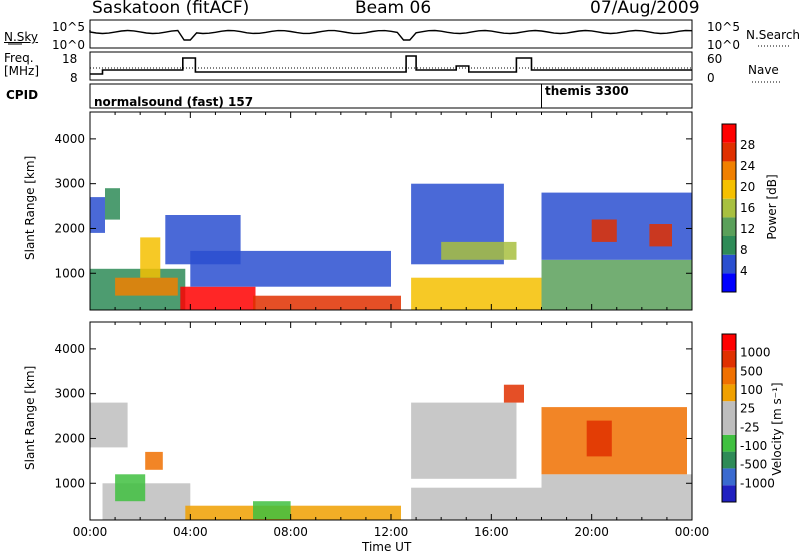  I want to click on nave-tick-low: 0, so click(711, 78).